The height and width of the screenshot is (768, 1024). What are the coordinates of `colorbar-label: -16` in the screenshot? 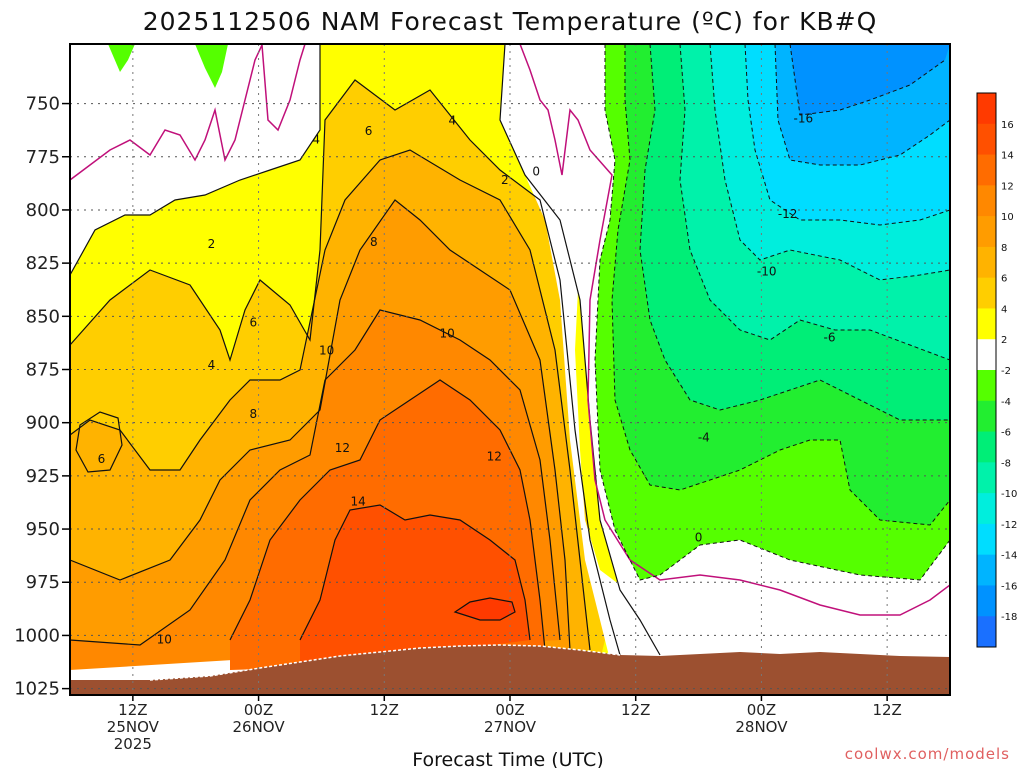 It's located at (1009, 586).